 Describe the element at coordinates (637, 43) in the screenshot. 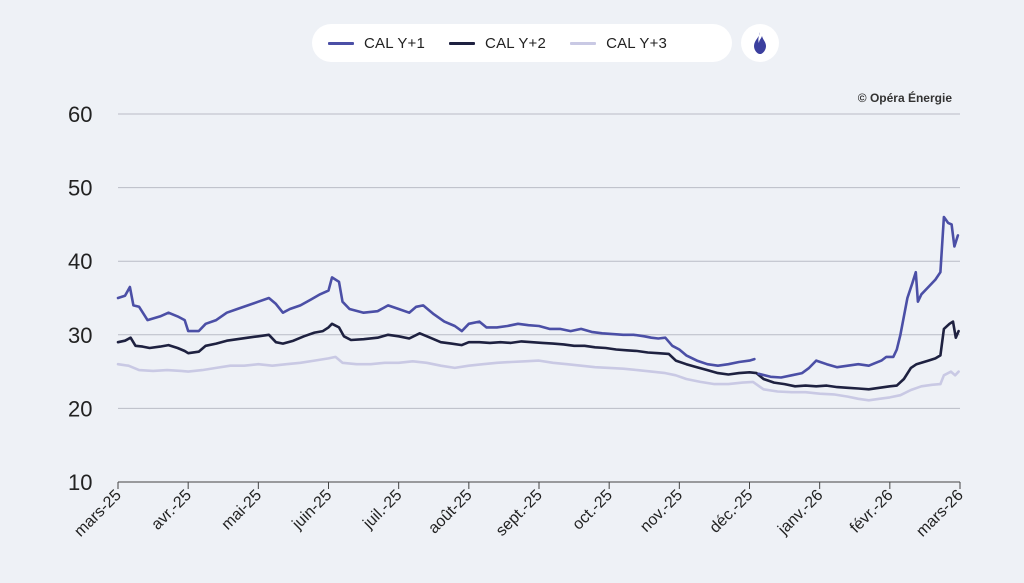

I see `legend-label-cal-y3: CAL Y+3` at that location.